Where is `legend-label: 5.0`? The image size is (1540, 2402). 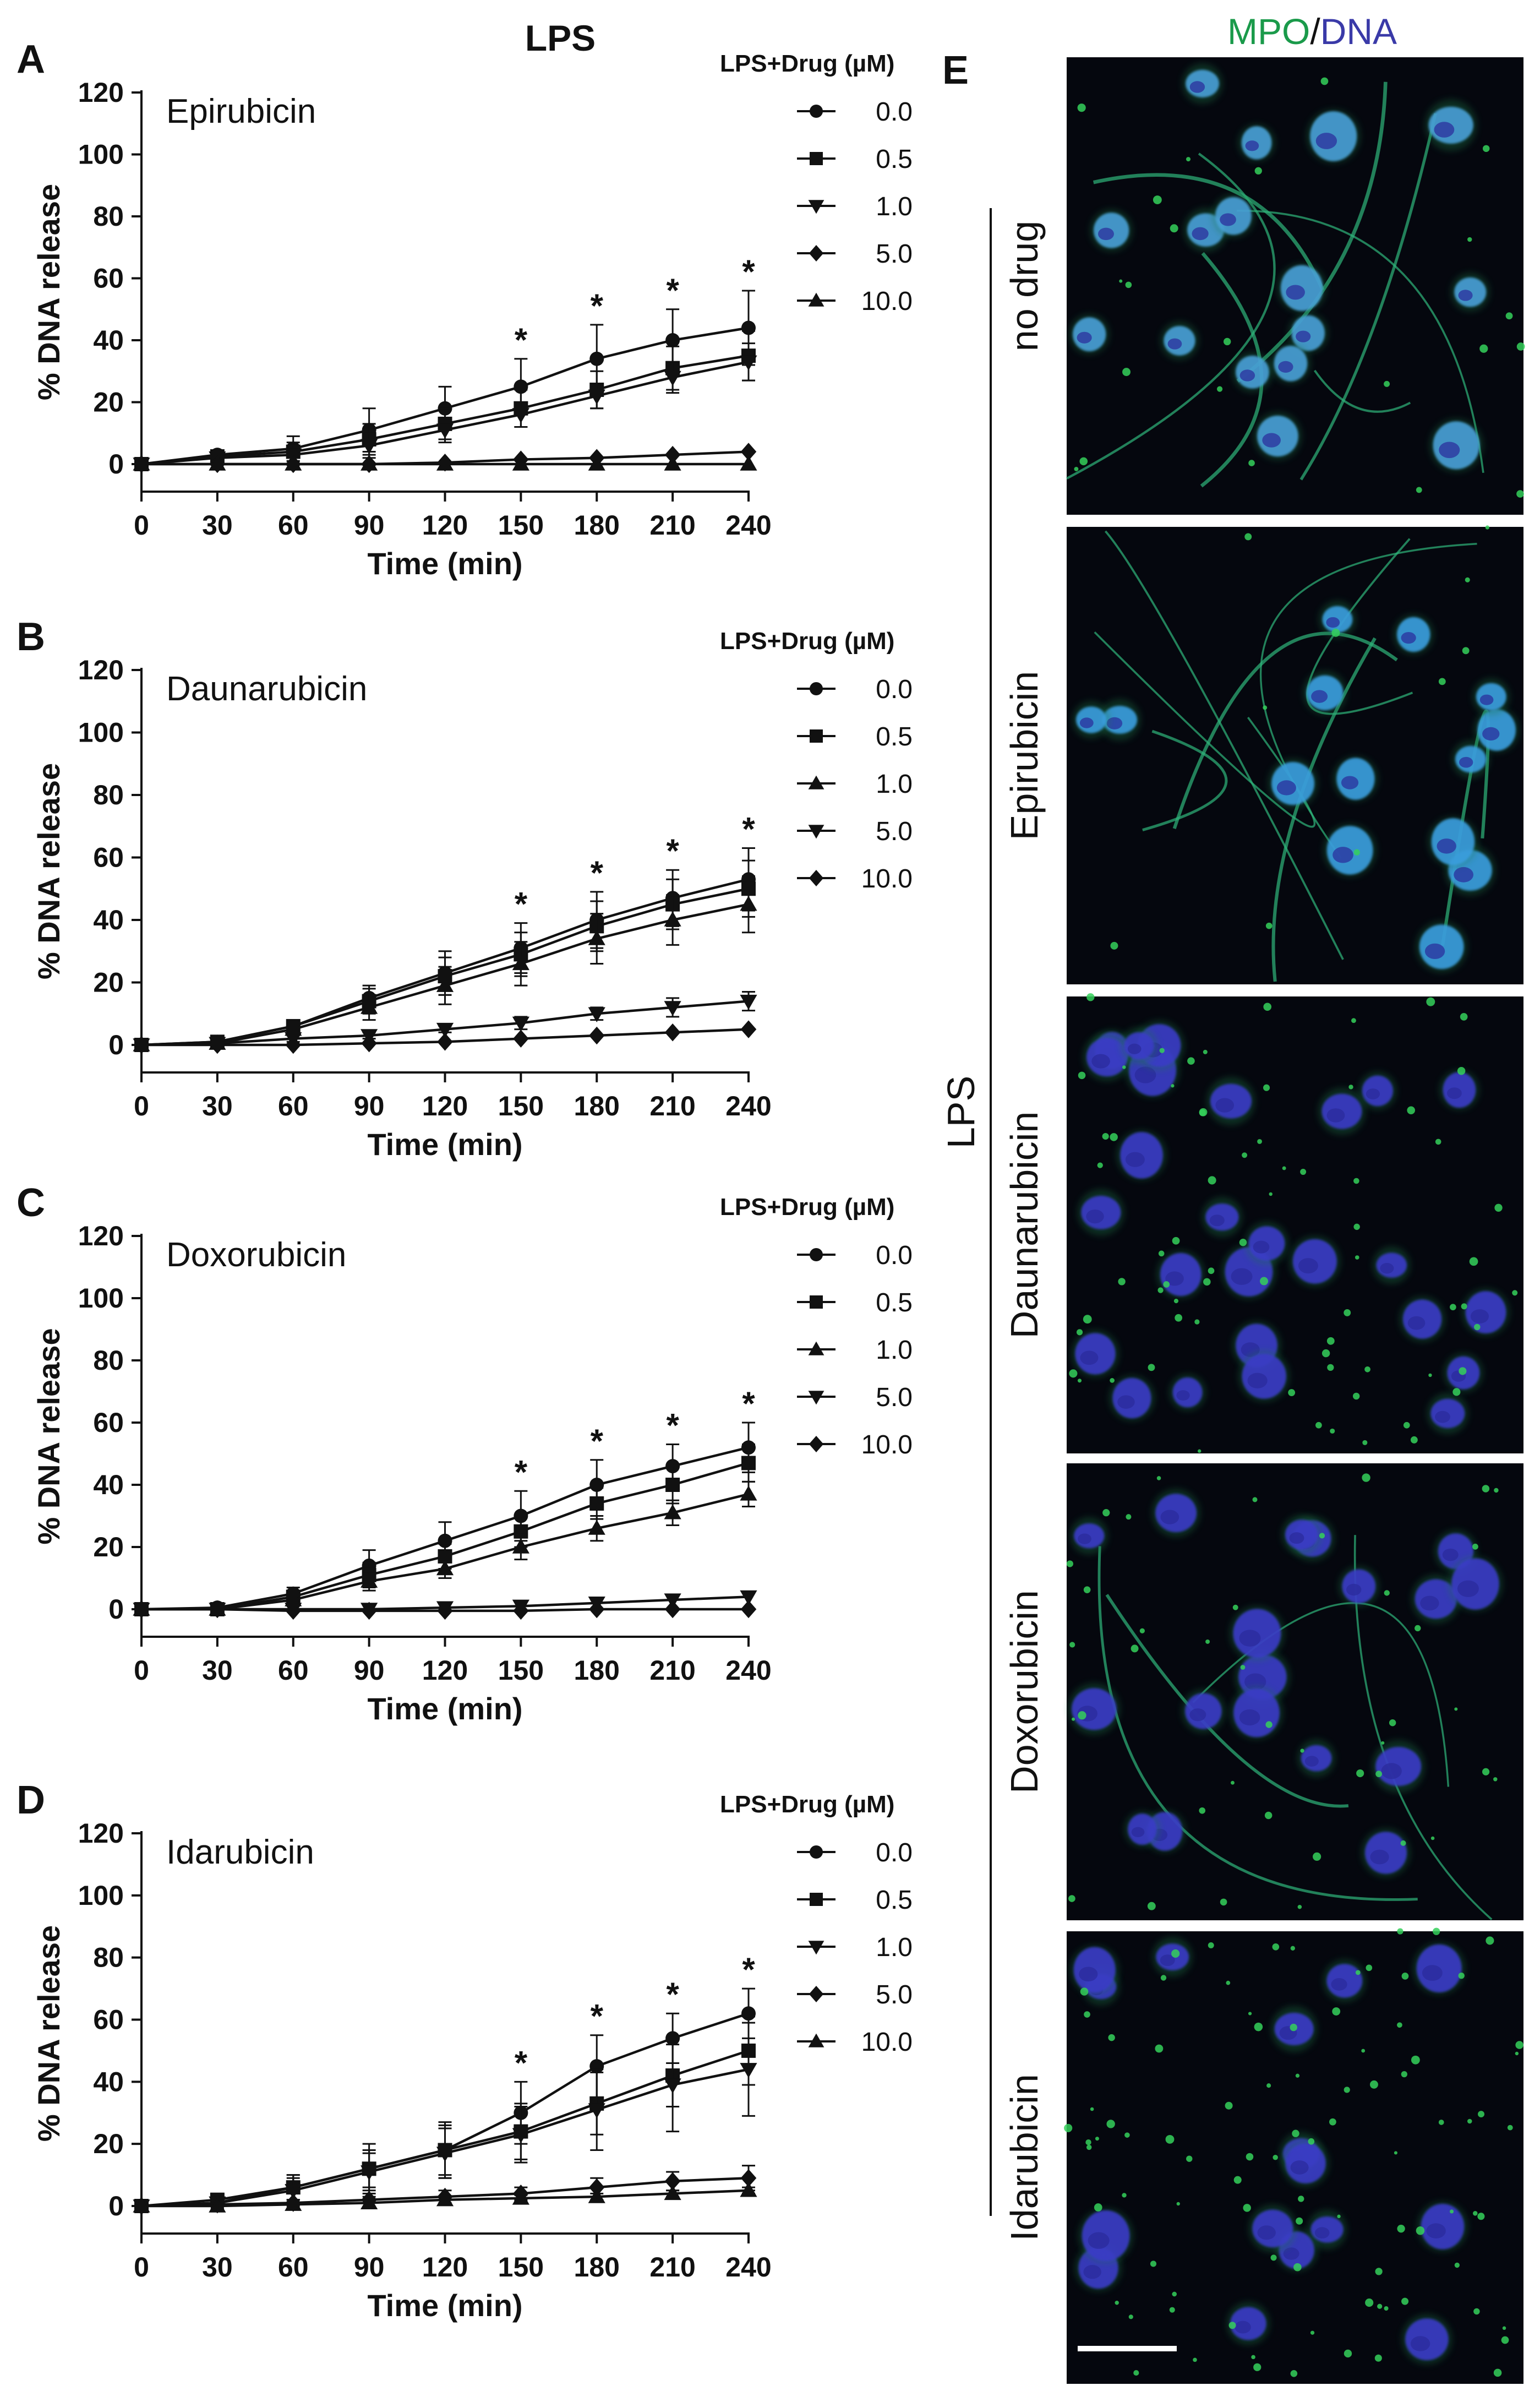
legend-label: 5.0 is located at coordinates (895, 1397).